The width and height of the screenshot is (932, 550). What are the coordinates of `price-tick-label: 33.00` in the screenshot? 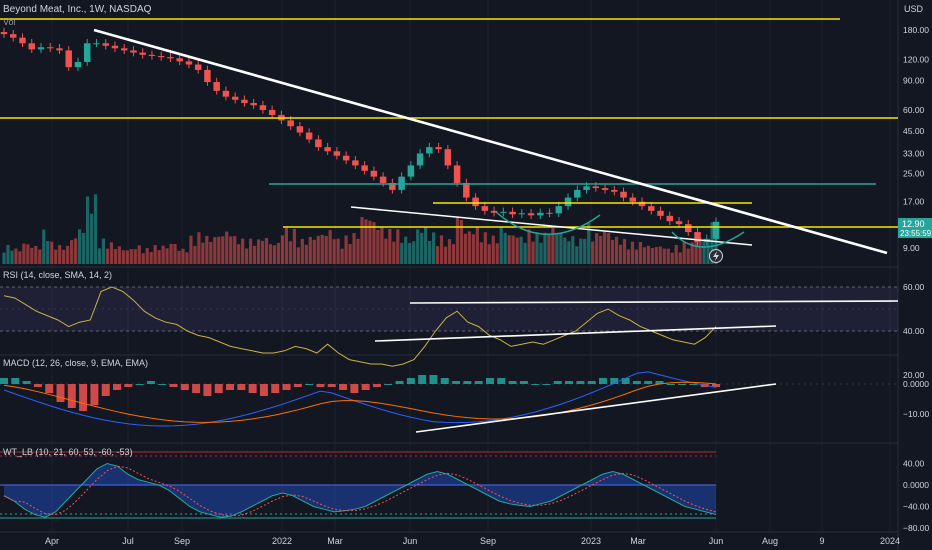 It's located at (914, 153).